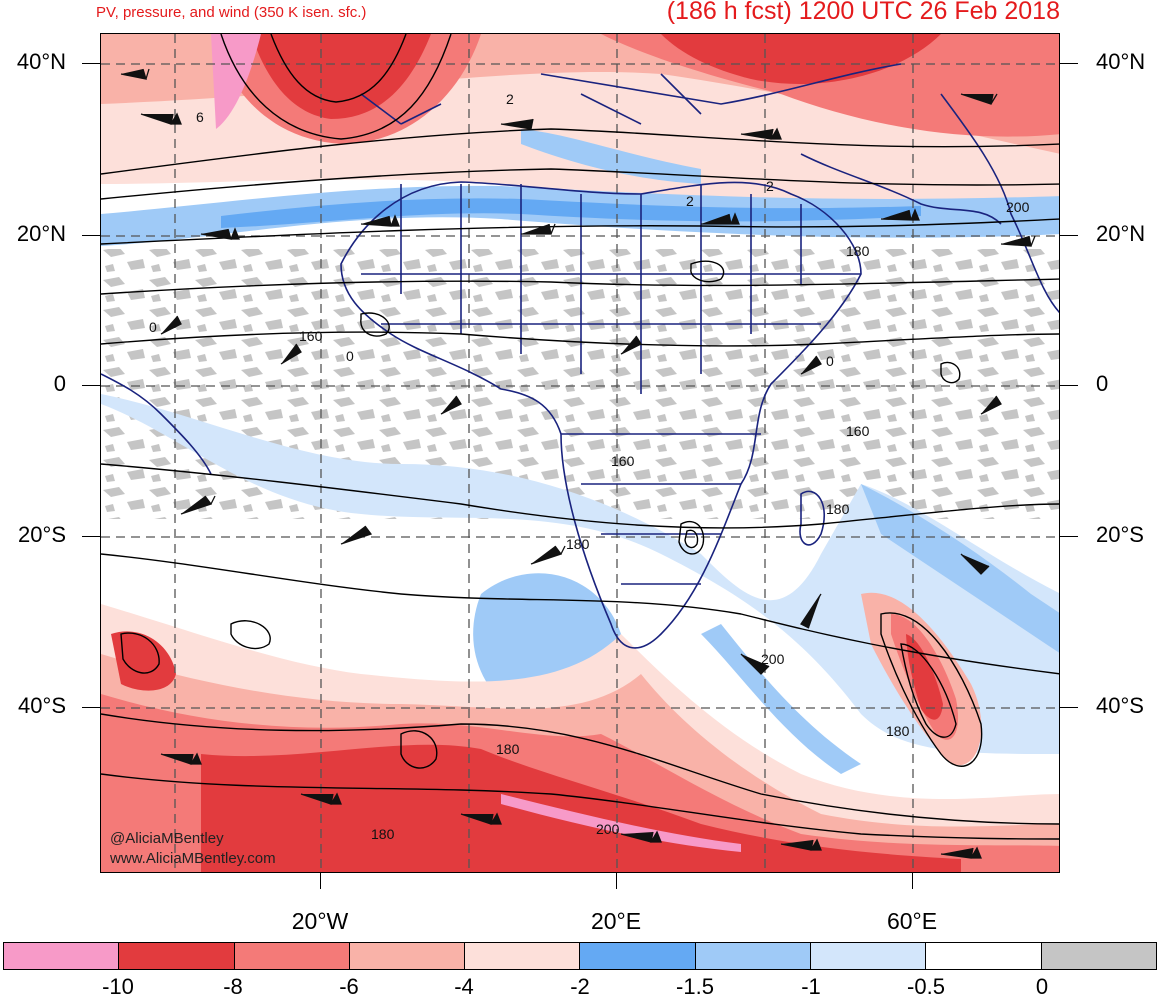 This screenshot has height=1000, width=1160. What do you see at coordinates (464, 986) in the screenshot?
I see `colorbar-label: -4` at bounding box center [464, 986].